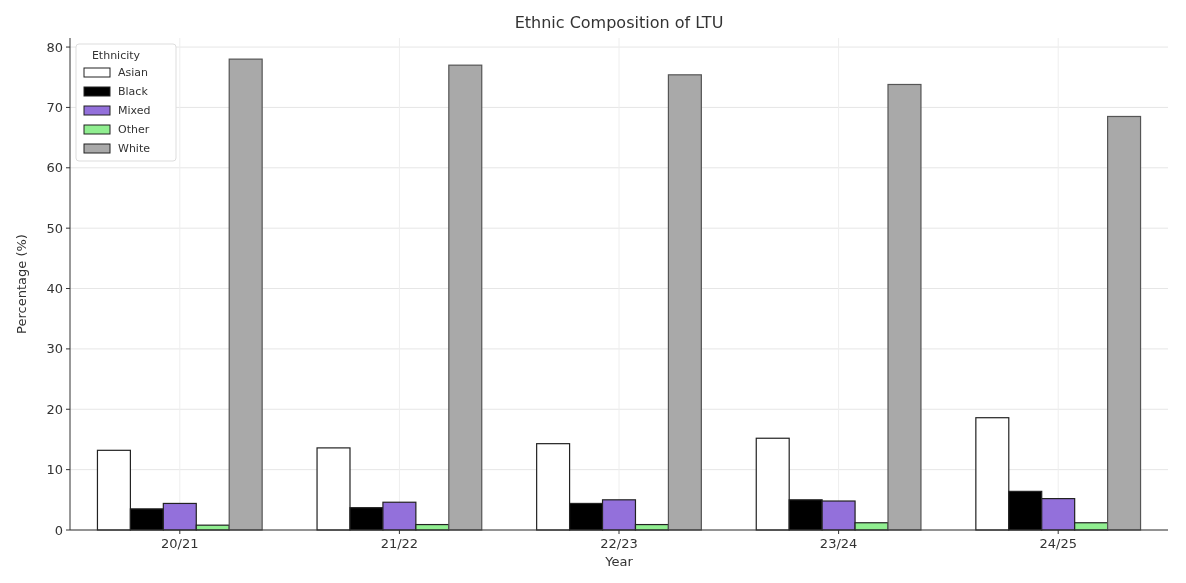 This screenshot has height=583, width=1186. Describe the element at coordinates (134, 110) in the screenshot. I see `legend-label: Mixed` at that location.